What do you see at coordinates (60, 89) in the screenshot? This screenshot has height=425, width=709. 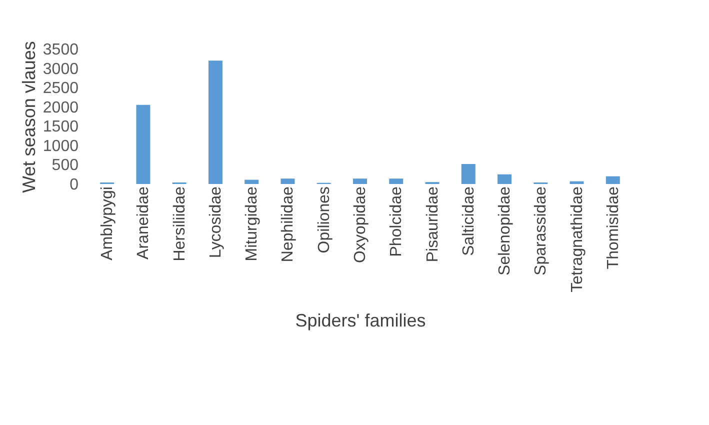 I see `y-tick-label: 2500` at bounding box center [60, 89].